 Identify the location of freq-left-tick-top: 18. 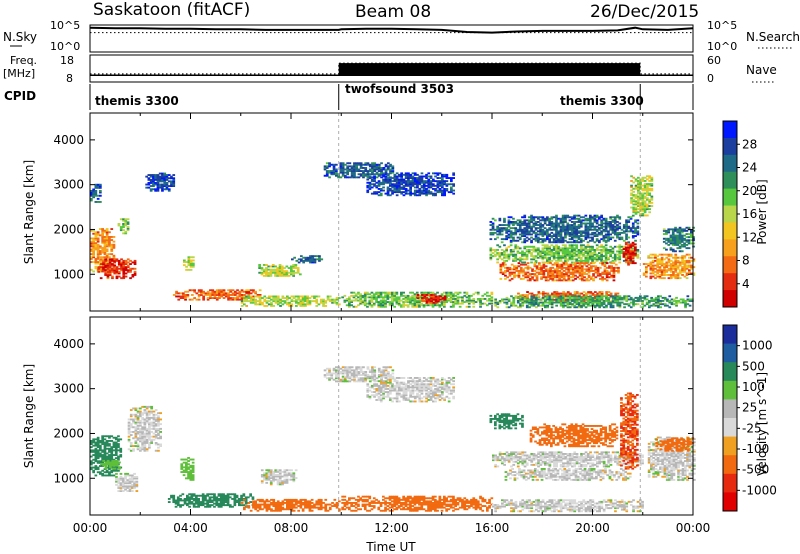
(67, 60).